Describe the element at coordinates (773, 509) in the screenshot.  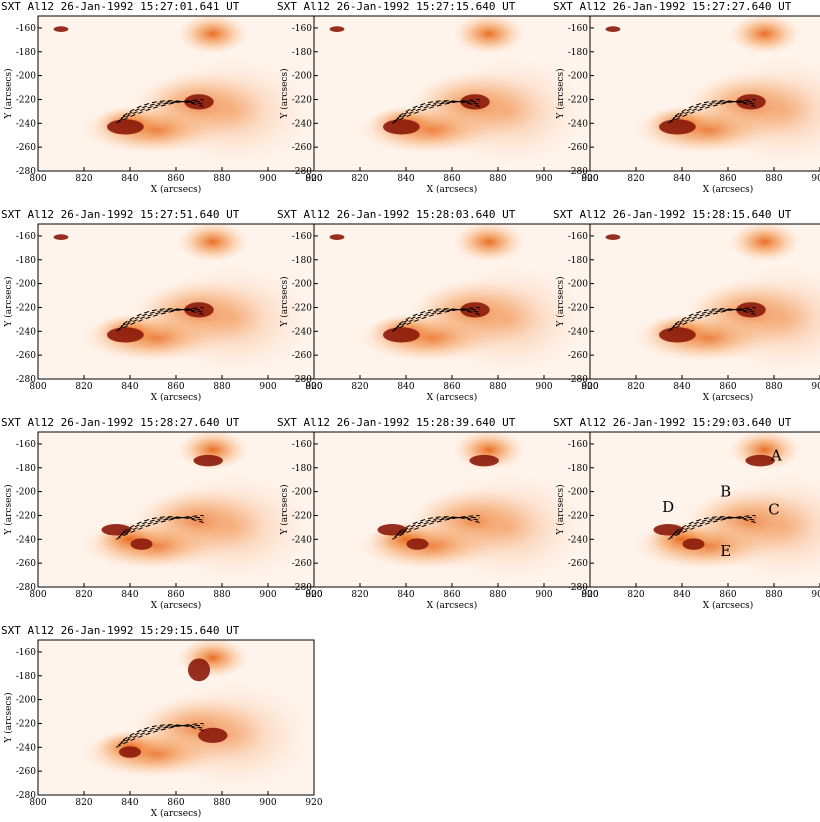
I see `source-label-c: C` at that location.